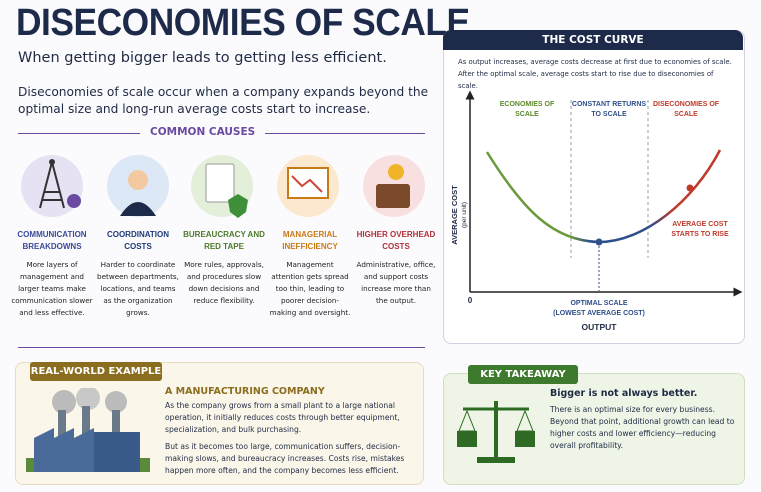  What do you see at coordinates (74, 201) in the screenshot?
I see `x-badge` at bounding box center [74, 201].